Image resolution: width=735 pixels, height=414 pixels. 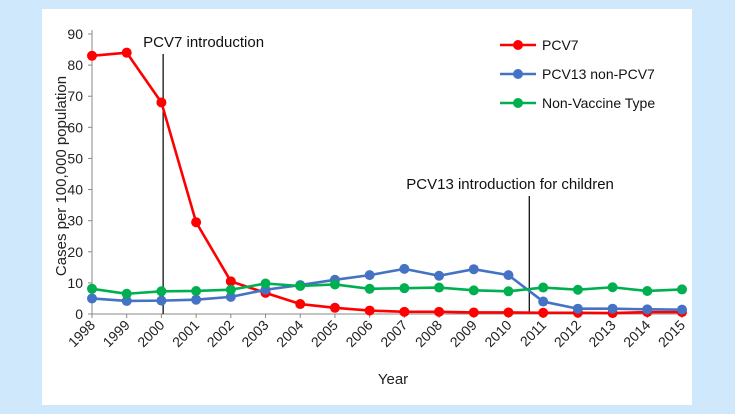 I want to click on legend-label: Non-Vaccine Type, so click(x=598, y=103).